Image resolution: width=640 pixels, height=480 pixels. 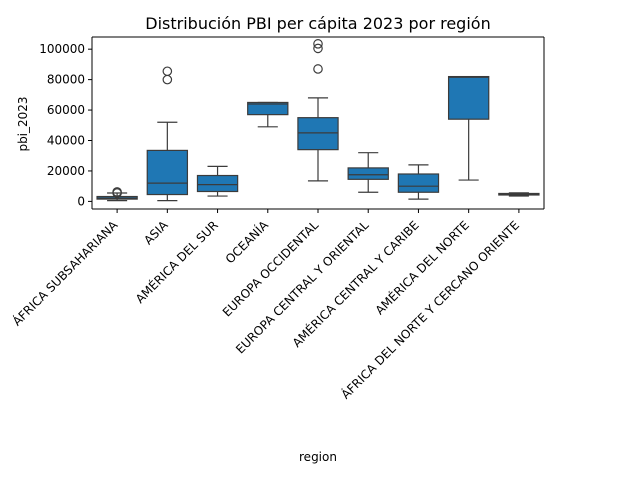 I want to click on y-tick-label-1: 0, so click(x=81, y=201).